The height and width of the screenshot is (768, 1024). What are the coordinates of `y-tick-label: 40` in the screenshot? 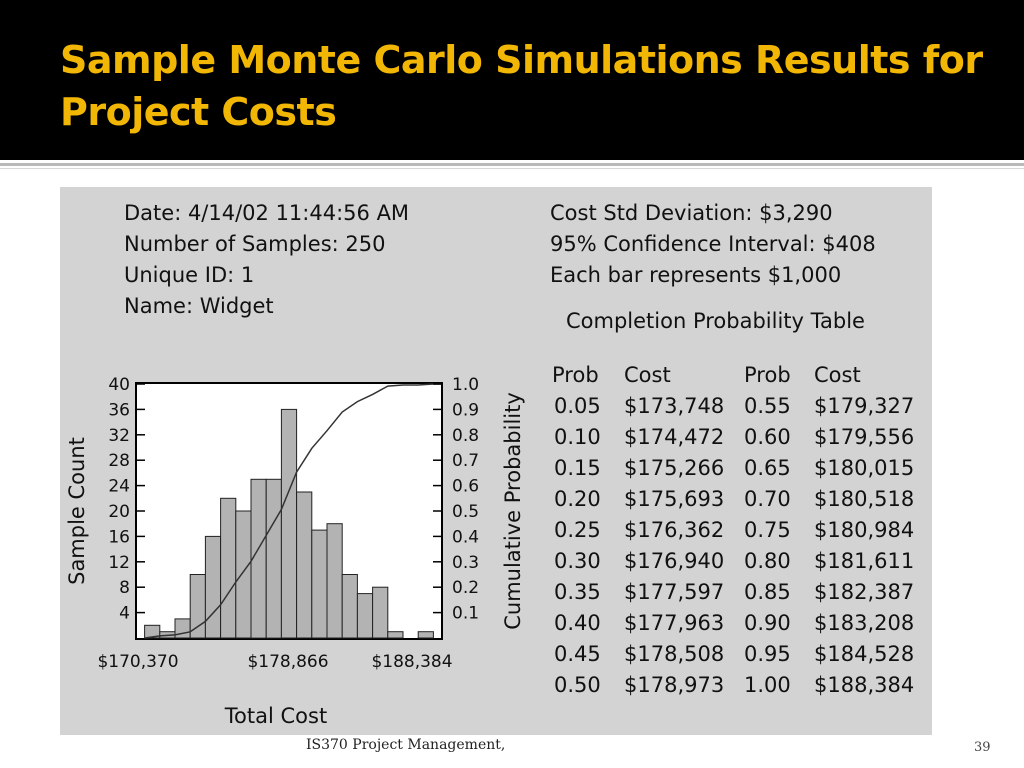 It's located at (119, 386).